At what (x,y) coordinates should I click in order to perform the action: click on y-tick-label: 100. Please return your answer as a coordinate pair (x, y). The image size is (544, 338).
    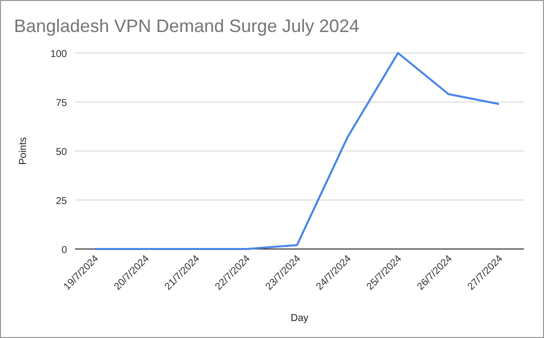
    Looking at the image, I should click on (59, 54).